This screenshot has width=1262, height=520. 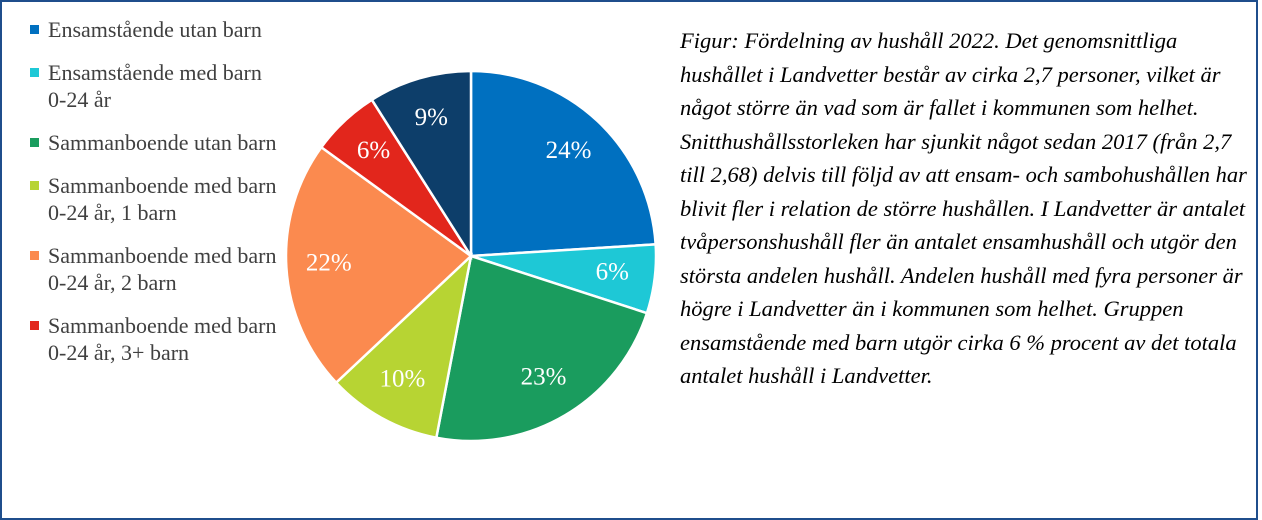 I want to click on legend-entry: Ensamstående utan barn, so click(x=153, y=29).